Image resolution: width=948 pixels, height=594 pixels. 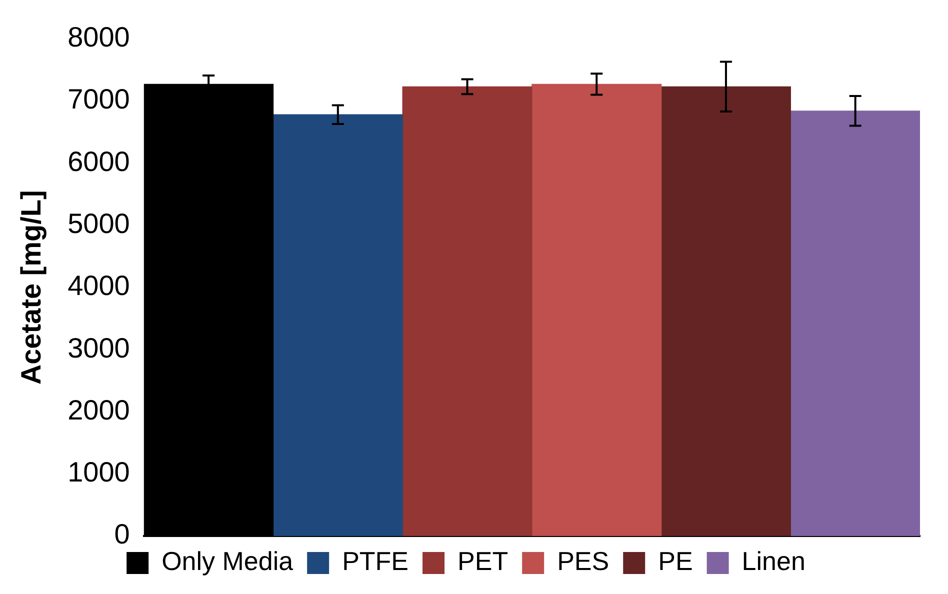 I want to click on y-tick-label: 6000, so click(x=99, y=161).